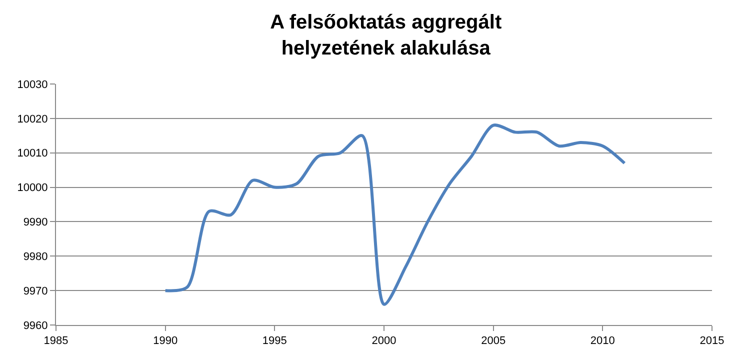  What do you see at coordinates (493, 341) in the screenshot?
I see `x-tick-label: 2005` at bounding box center [493, 341].